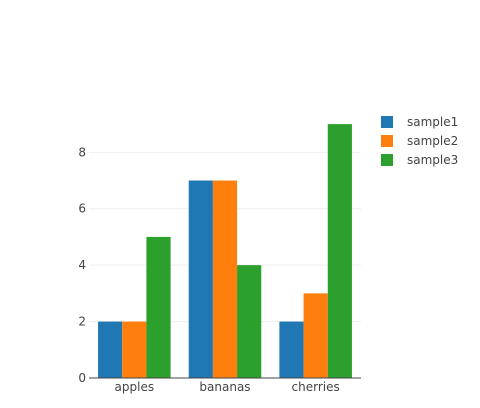  Describe the element at coordinates (134, 349) in the screenshot. I see `bar-sample2-apples` at that location.